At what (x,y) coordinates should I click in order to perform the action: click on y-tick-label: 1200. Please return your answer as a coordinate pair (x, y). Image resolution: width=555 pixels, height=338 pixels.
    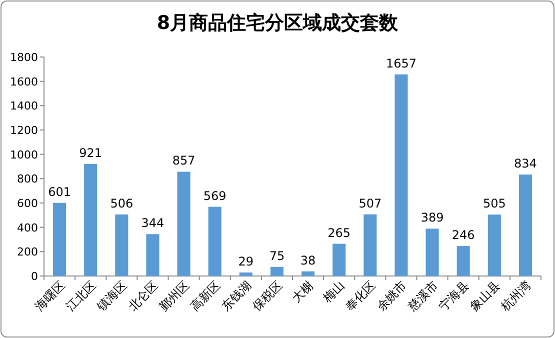
    Looking at the image, I should click on (24, 130).